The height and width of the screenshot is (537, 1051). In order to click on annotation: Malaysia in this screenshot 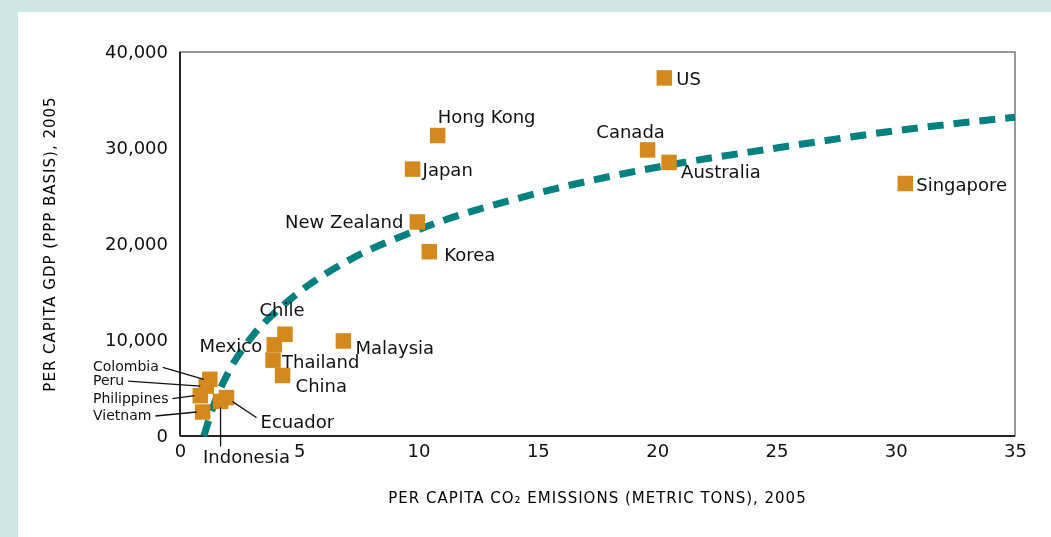, I will do `click(395, 347)`.